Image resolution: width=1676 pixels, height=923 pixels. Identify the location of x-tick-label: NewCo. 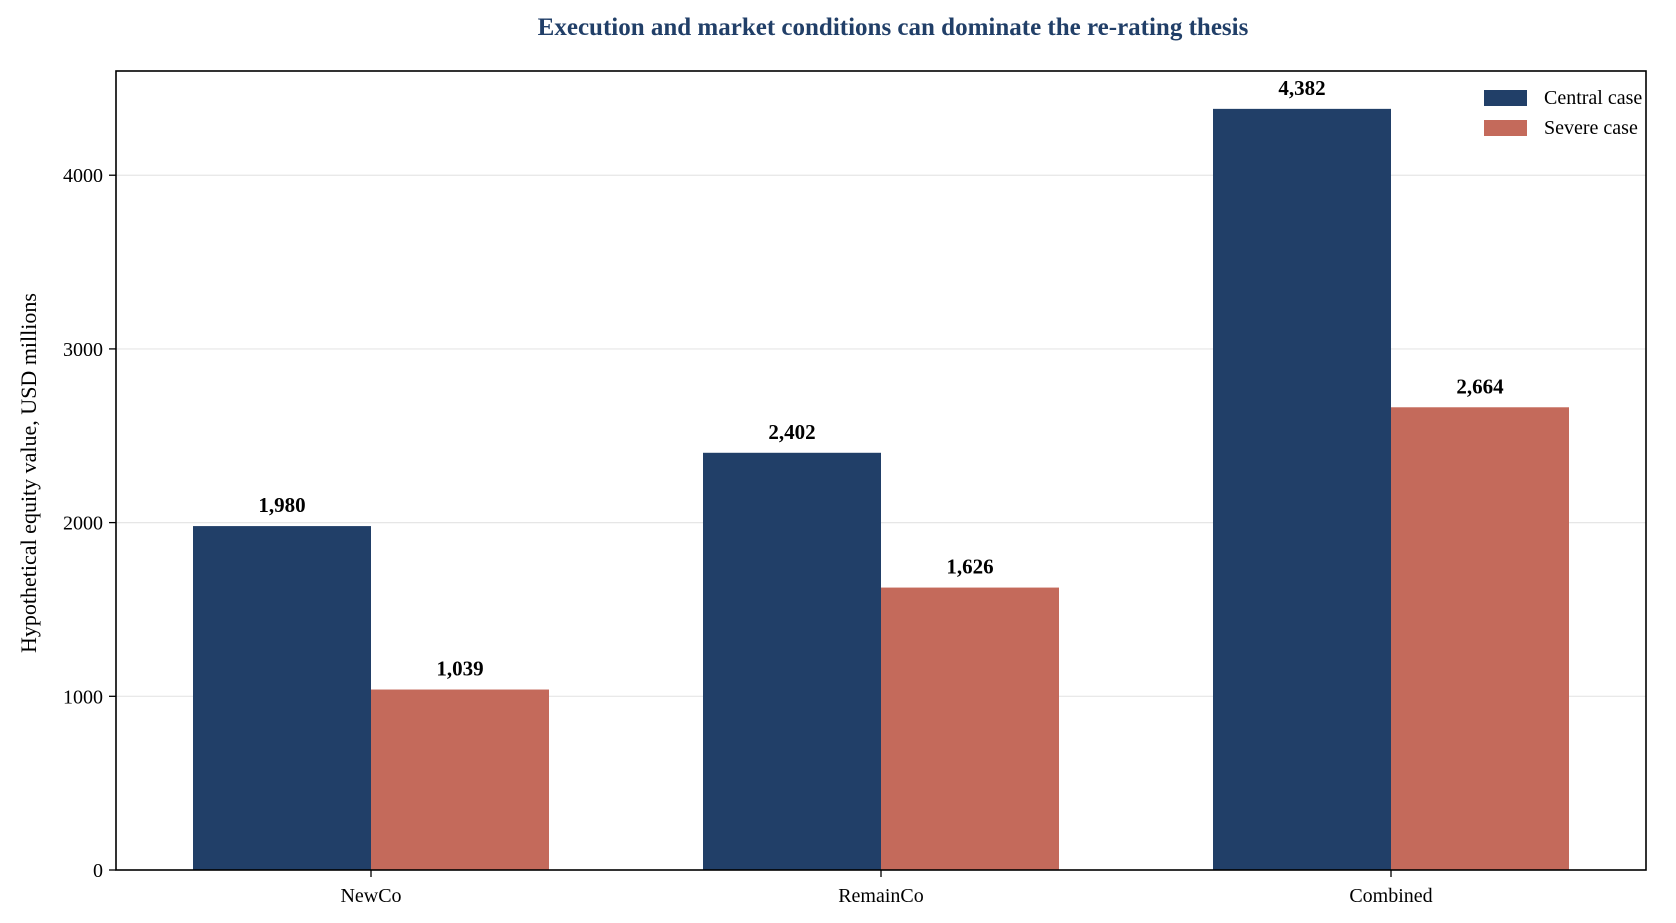
(370, 896).